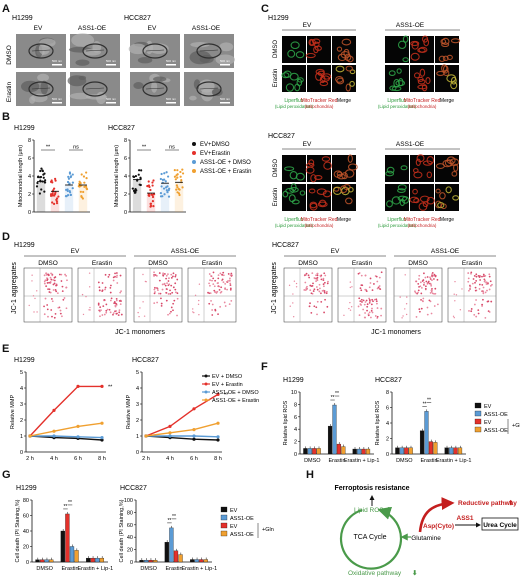 Image resolution: width=520 pixels, height=587 pixels. I want to click on legend-label: EV+Erastin, so click(215, 154).